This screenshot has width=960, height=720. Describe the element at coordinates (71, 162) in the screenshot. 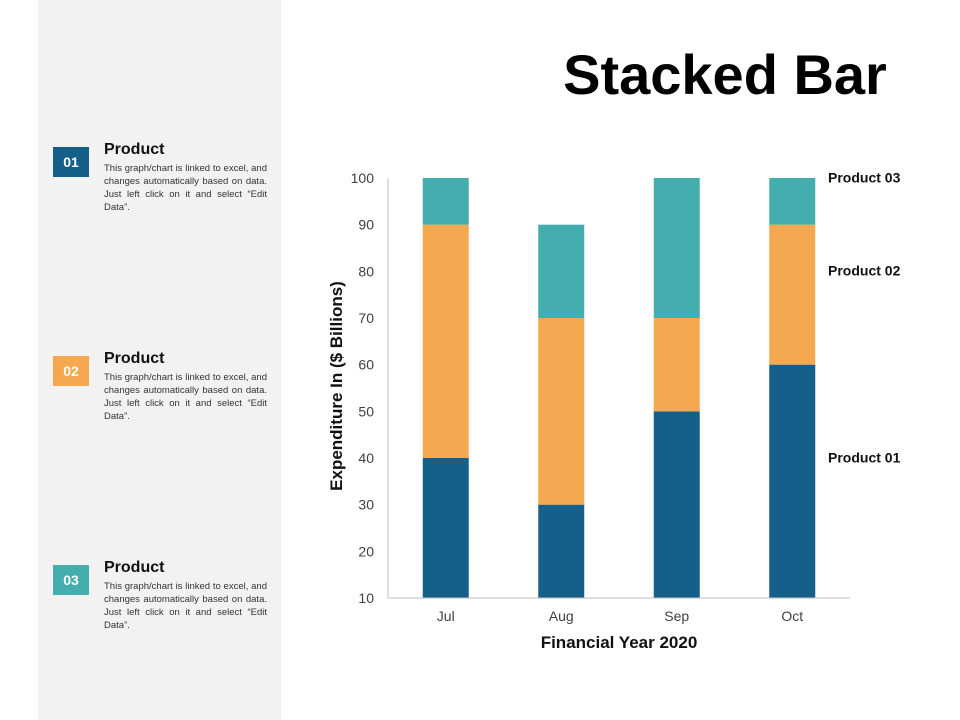

I see `item-number-badge: 01` at that location.